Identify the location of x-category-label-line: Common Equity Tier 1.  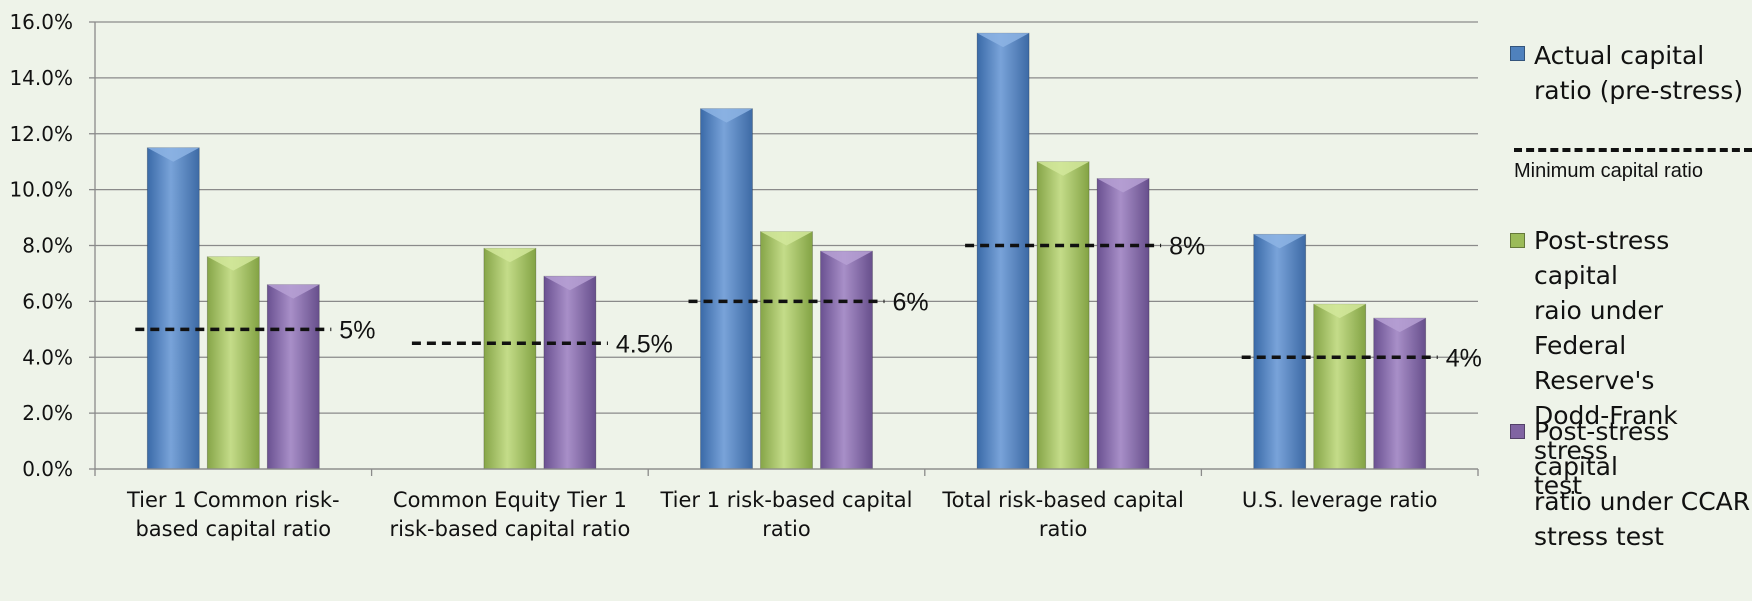
(510, 500).